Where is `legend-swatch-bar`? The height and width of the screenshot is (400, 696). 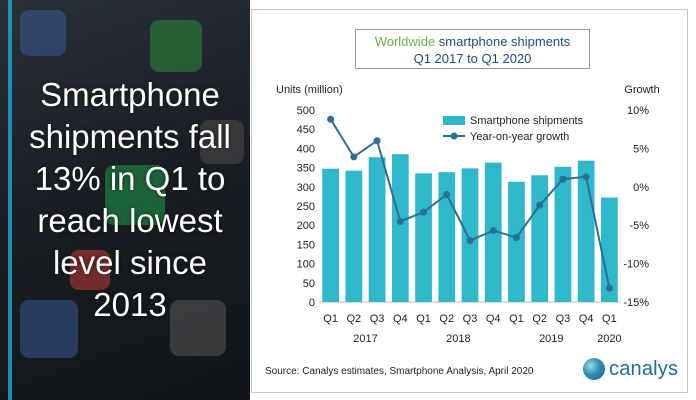 legend-swatch-bar is located at coordinates (454, 120).